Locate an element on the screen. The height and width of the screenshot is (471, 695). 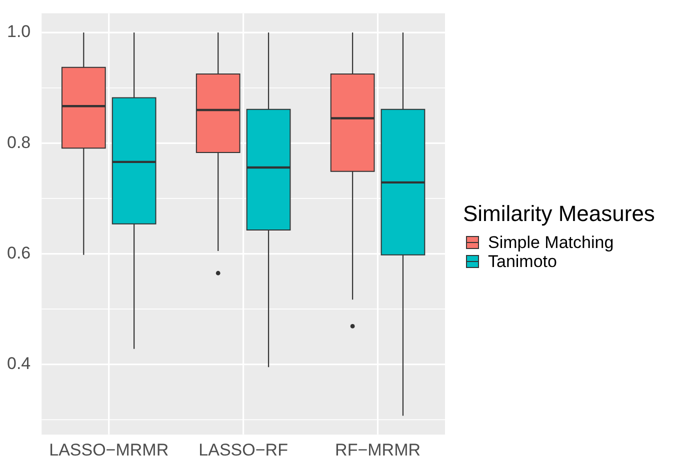
legend-label: Tanimoto is located at coordinates (522, 261).